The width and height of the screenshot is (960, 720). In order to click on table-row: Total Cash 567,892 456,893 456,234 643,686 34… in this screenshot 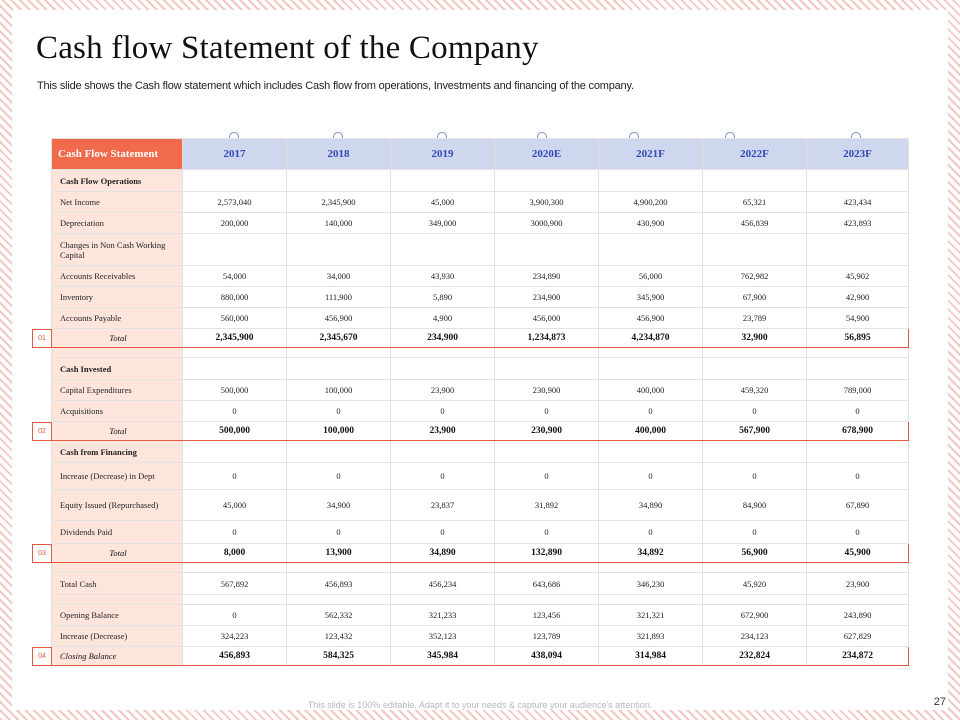, I will do `click(480, 583)`.